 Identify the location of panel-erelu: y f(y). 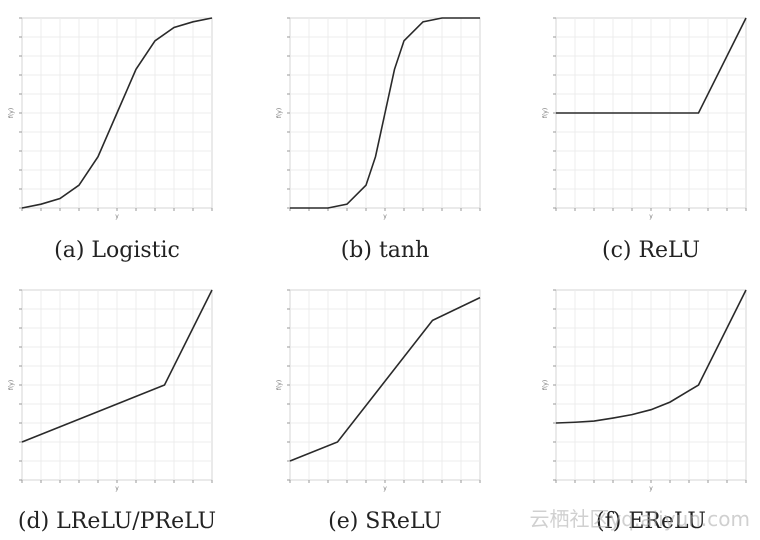
(644, 390).